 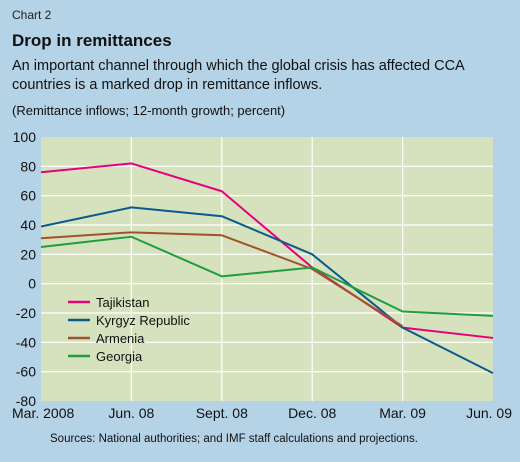 I want to click on chart-number-label: Chart 2, so click(x=32, y=15).